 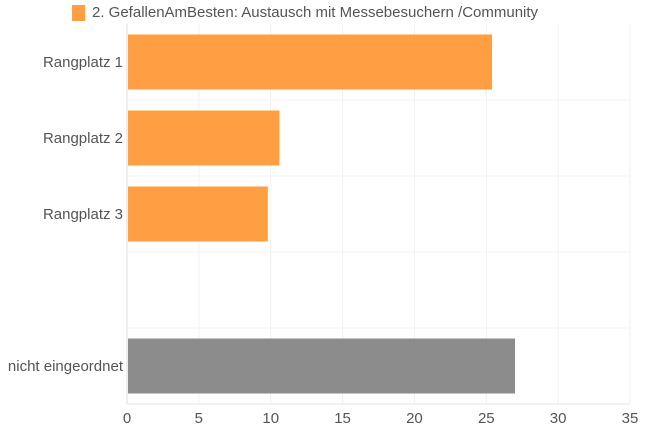 What do you see at coordinates (414, 418) in the screenshot?
I see `x-tick-label: 20` at bounding box center [414, 418].